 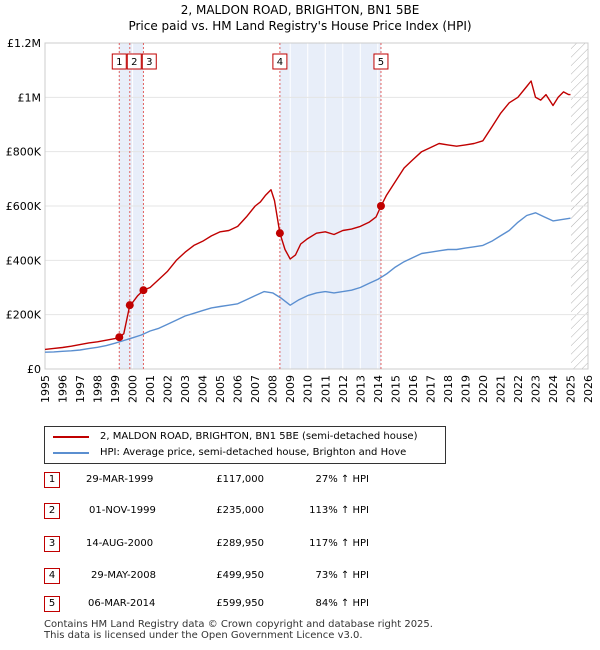 I want to click on transaction-label: 1, so click(x=119, y=62).